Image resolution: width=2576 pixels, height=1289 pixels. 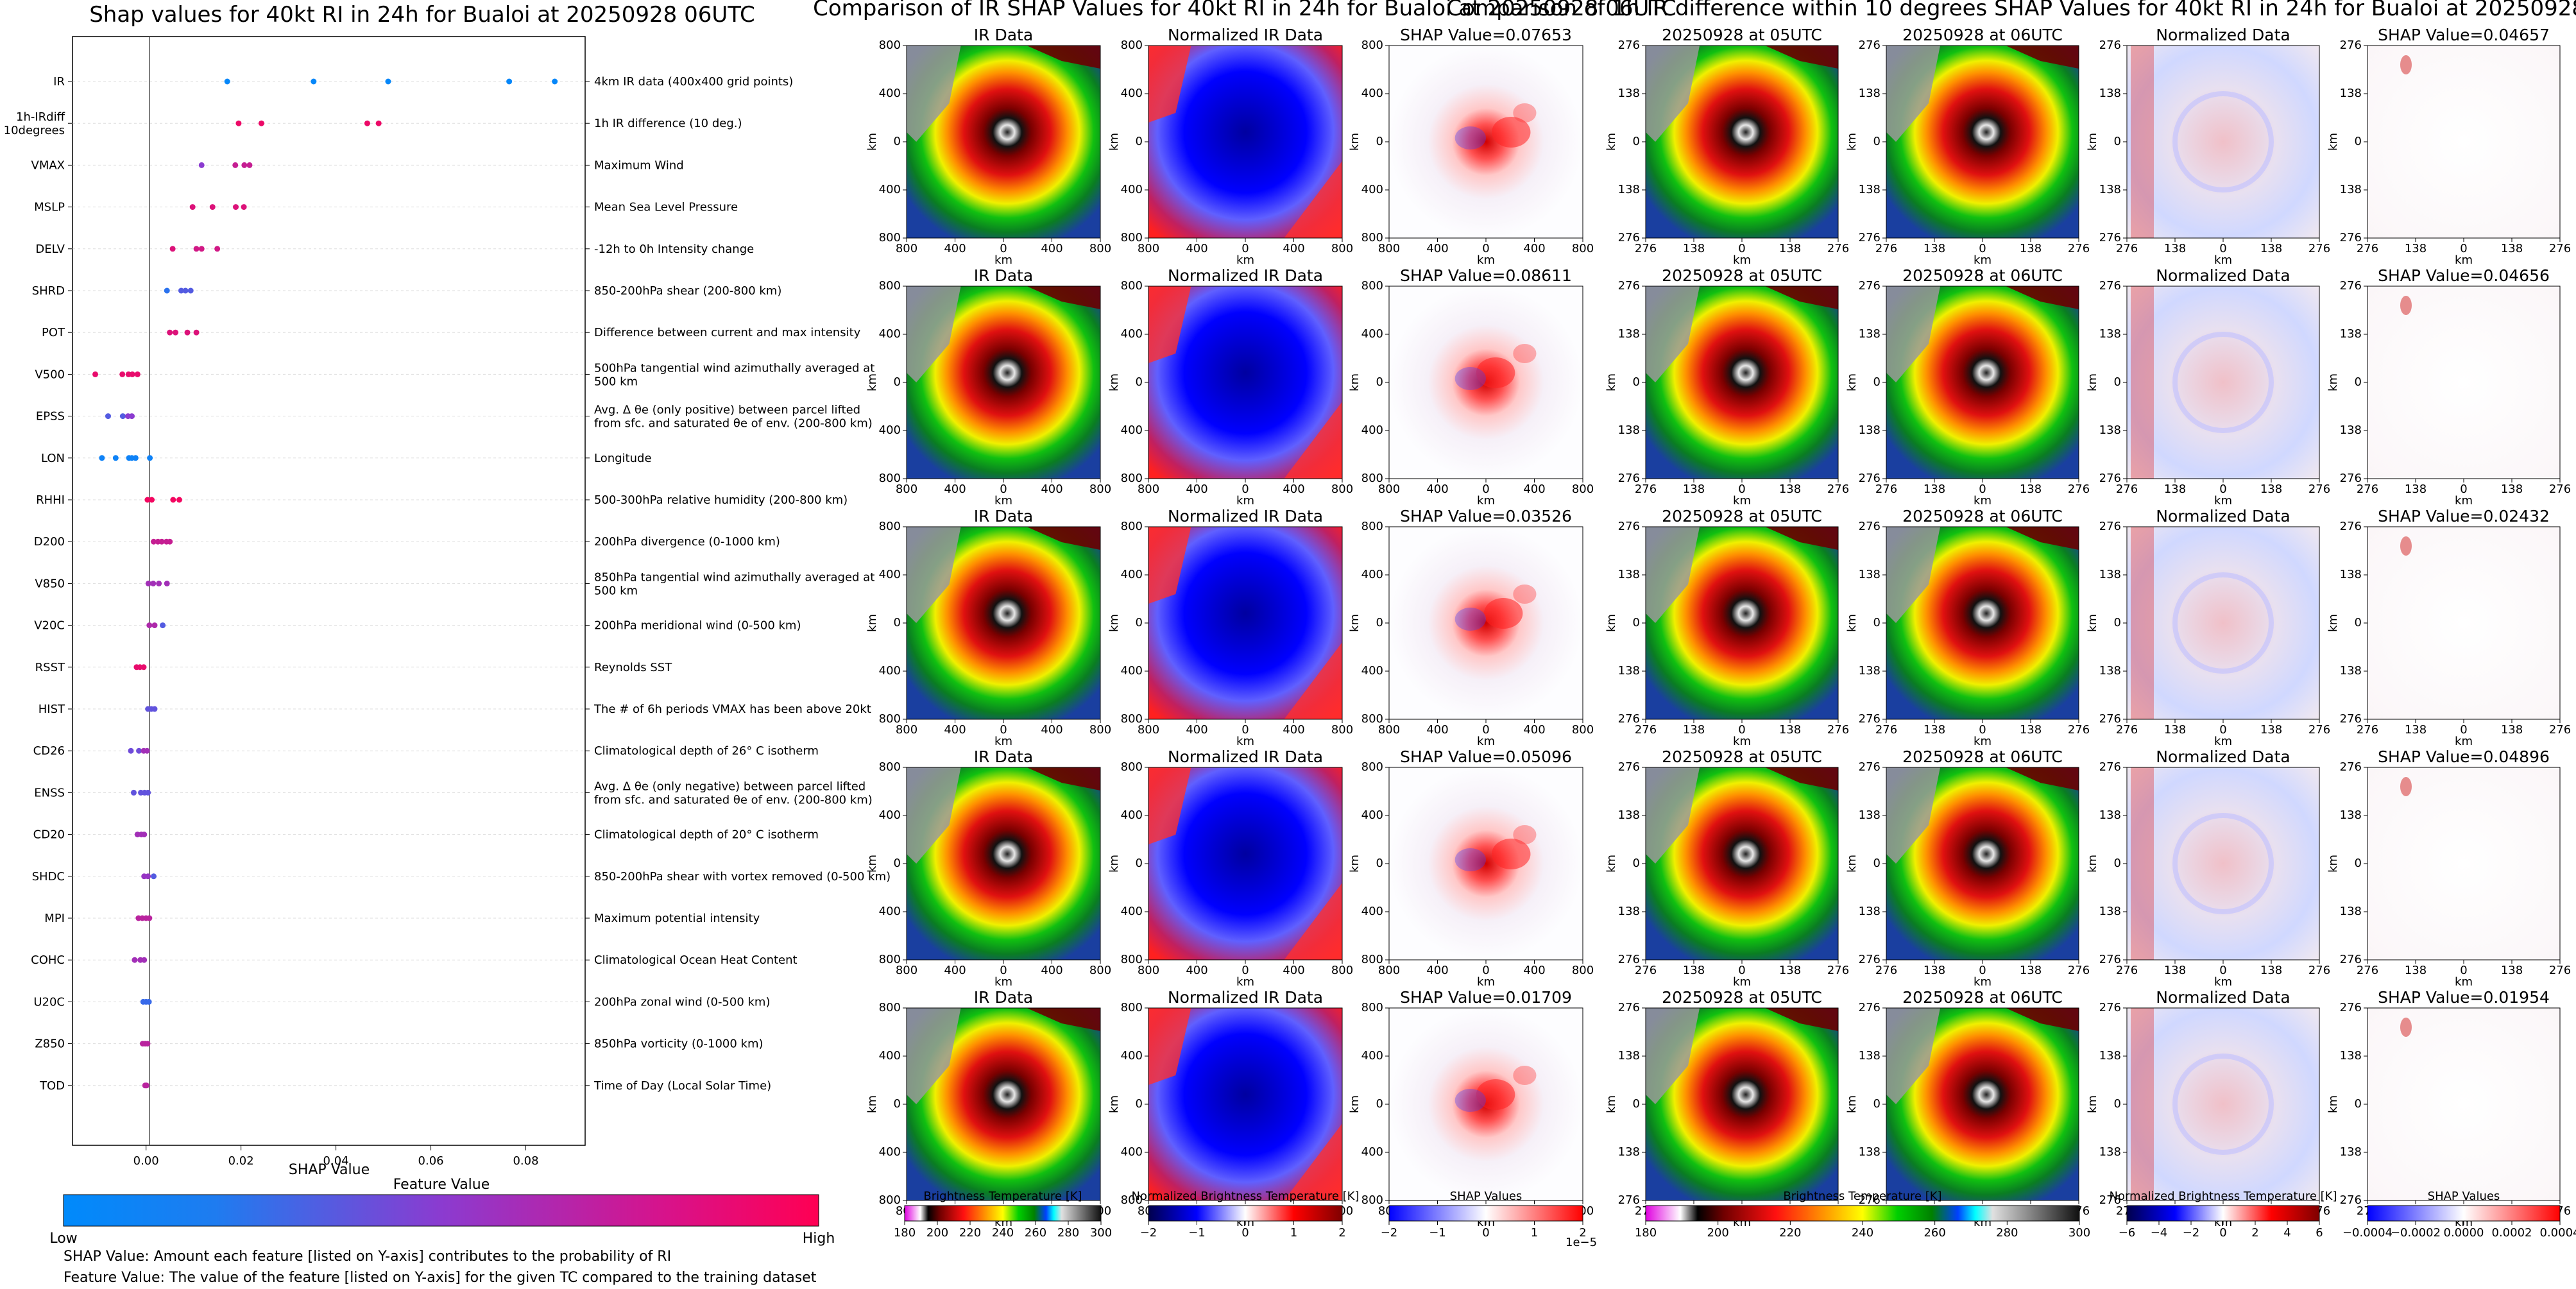 I want to click on diff-bt-colorbar, so click(x=1862, y=1213).